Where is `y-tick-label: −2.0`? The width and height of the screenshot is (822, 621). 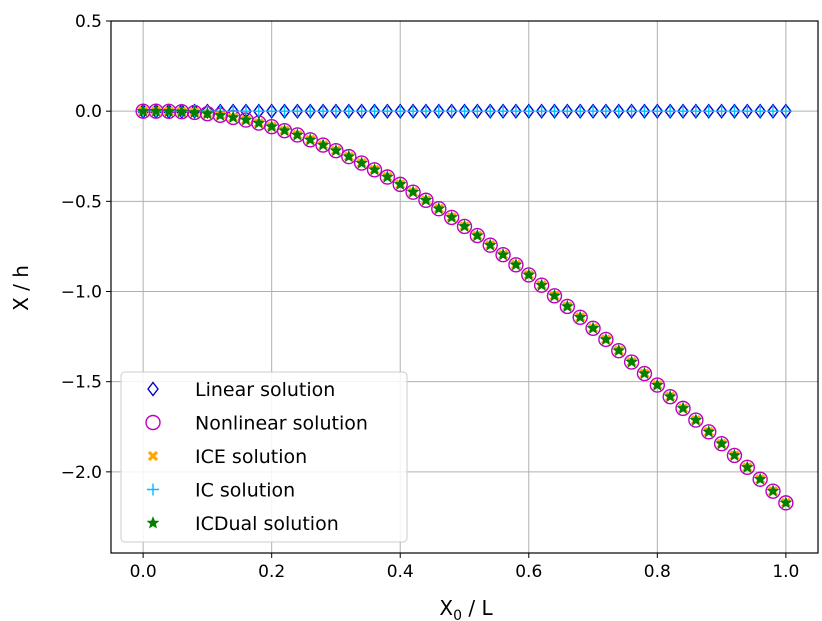
y-tick-label: −2.0 is located at coordinates (81, 473).